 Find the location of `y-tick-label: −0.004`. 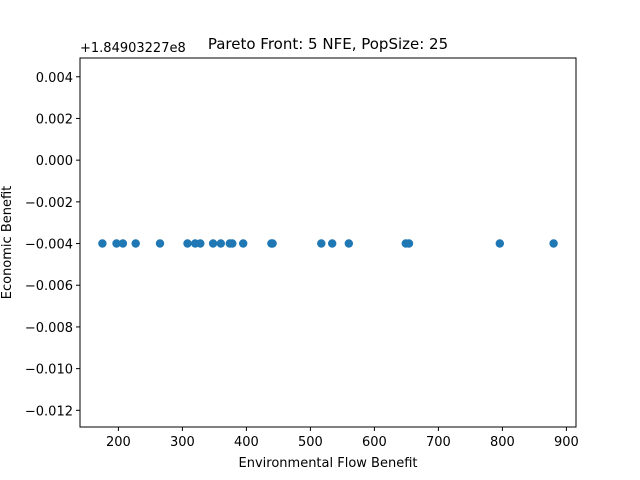

y-tick-label: −0.004 is located at coordinates (49, 245).